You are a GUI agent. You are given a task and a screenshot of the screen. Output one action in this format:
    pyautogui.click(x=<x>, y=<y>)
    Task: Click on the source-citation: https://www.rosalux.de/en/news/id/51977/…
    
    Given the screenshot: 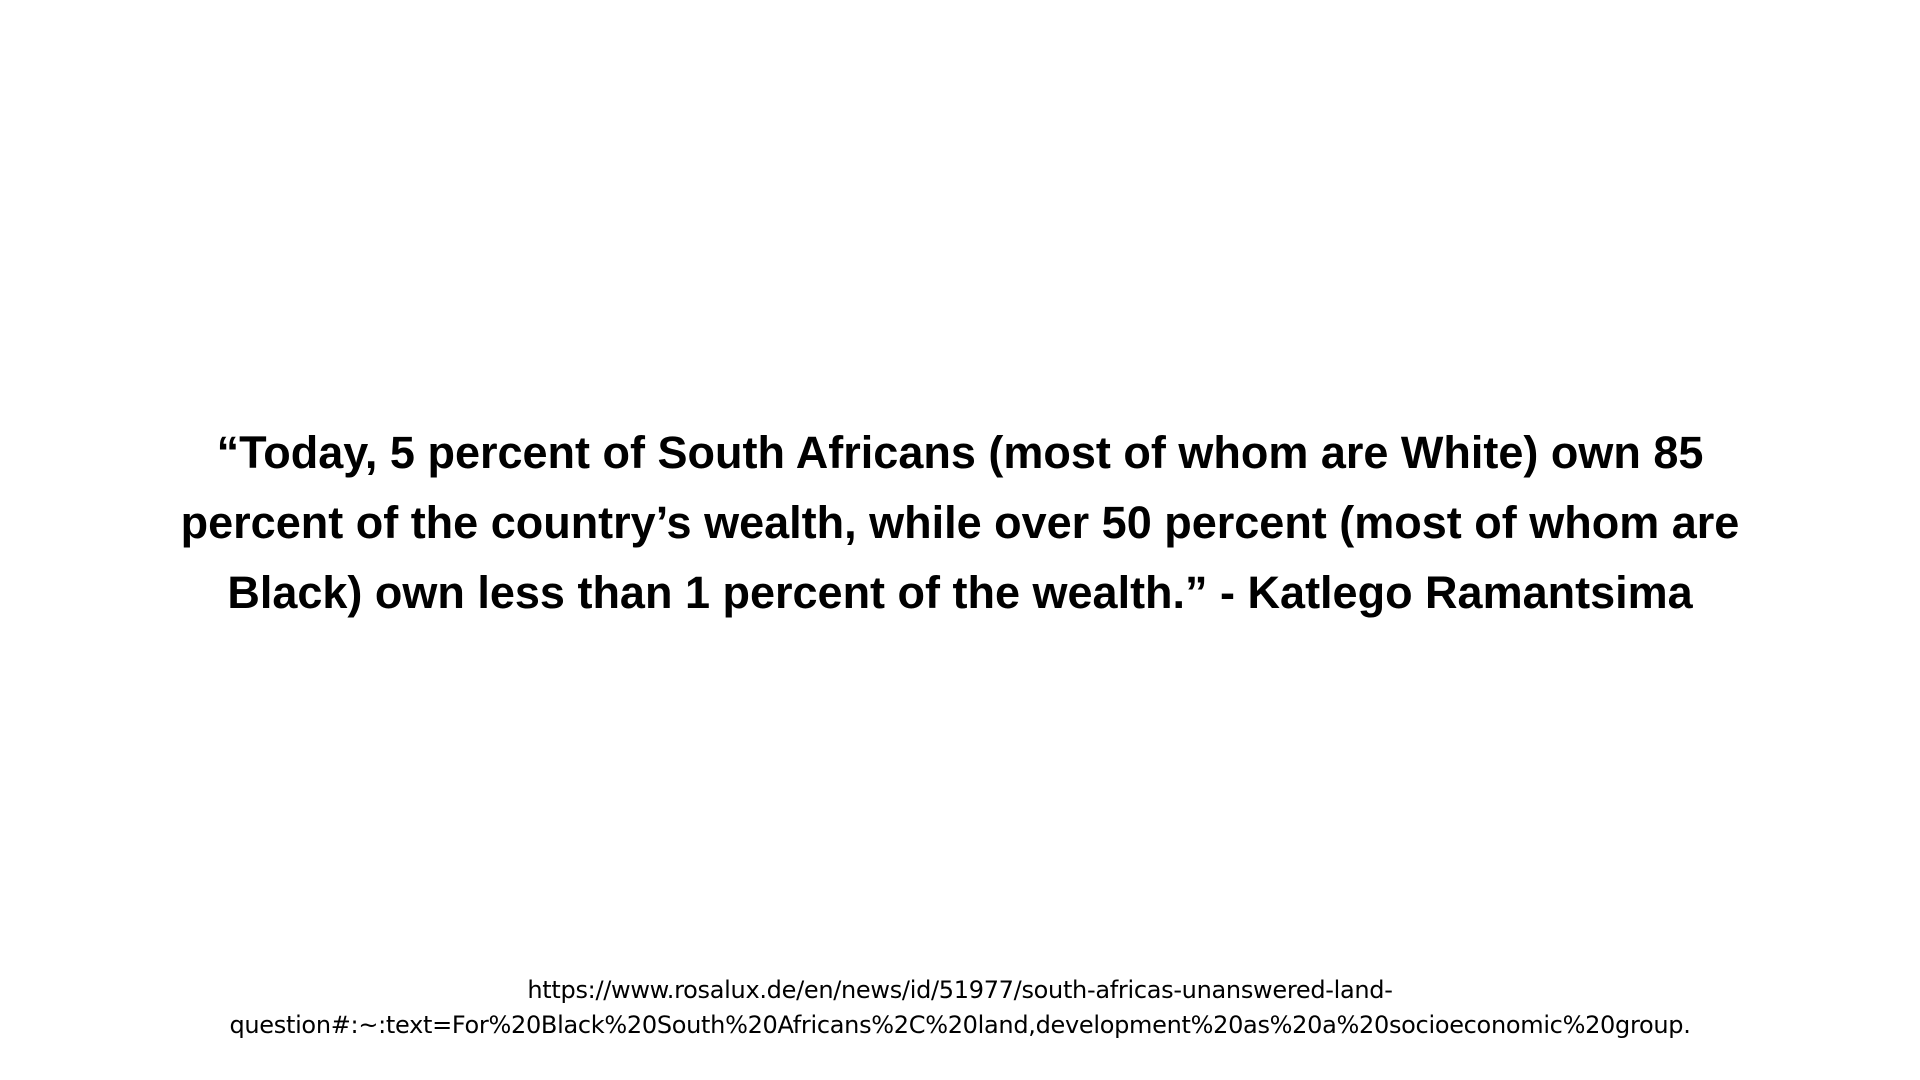 What is the action you would take?
    pyautogui.click(x=960, y=1008)
    